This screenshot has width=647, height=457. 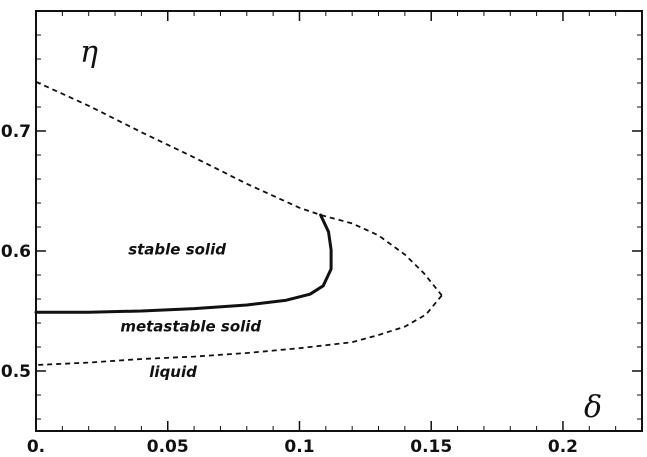 I want to click on y-tick-label: 0.7, so click(x=16, y=132).